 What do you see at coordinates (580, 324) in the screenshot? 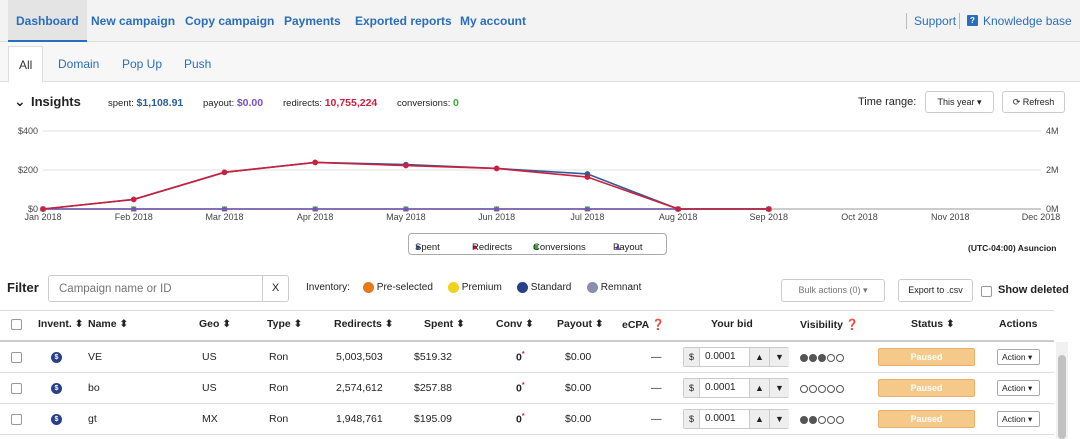
I see `header-payout: Payout ⬍` at bounding box center [580, 324].